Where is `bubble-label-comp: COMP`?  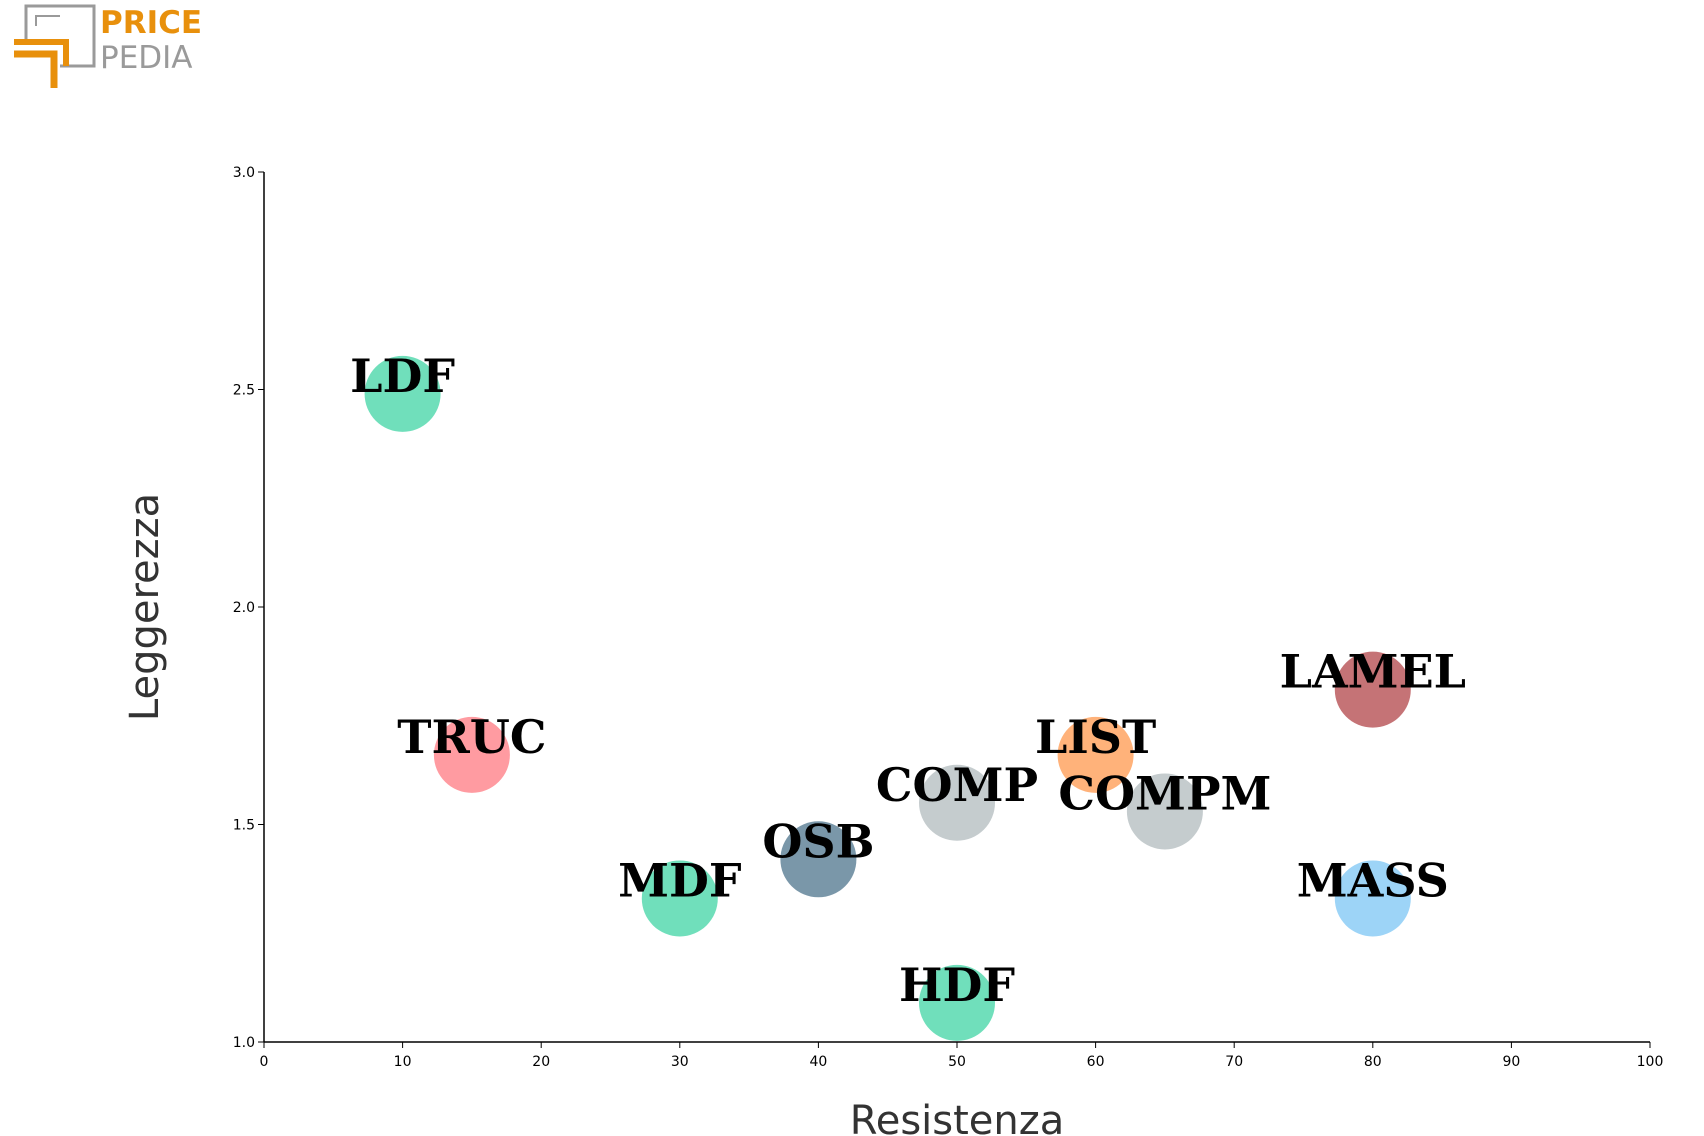 bubble-label-comp: COMP is located at coordinates (957, 785).